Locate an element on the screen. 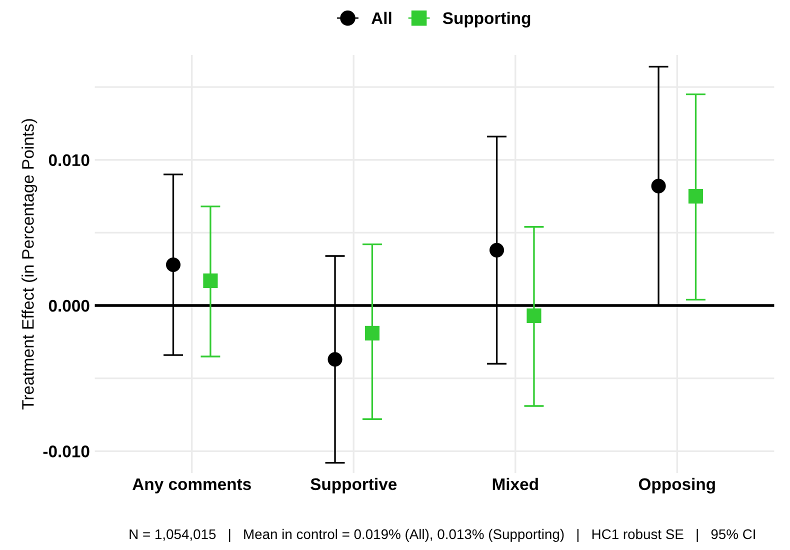 This screenshot has height=550, width=790. x-tick-label: Opposing is located at coordinates (676, 486).